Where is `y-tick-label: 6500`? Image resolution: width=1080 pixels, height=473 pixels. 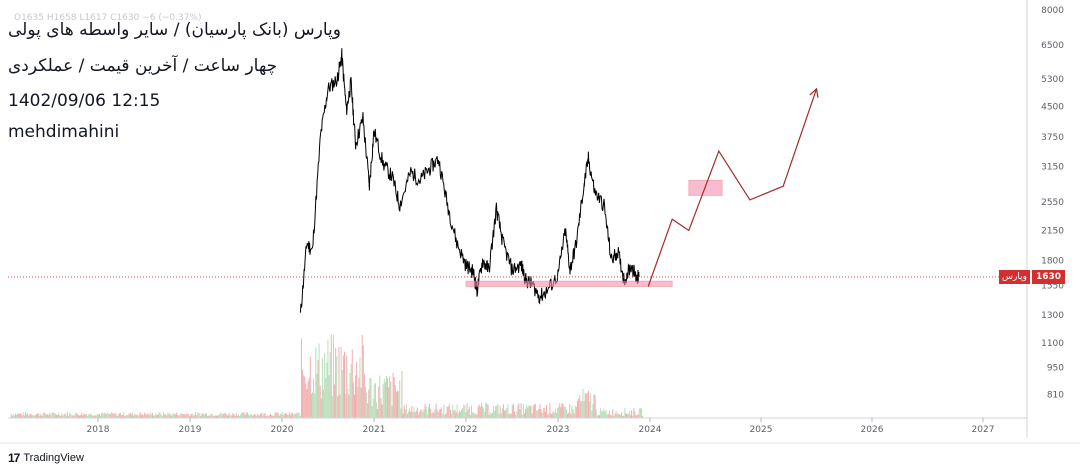 y-tick-label: 6500 is located at coordinates (1052, 46).